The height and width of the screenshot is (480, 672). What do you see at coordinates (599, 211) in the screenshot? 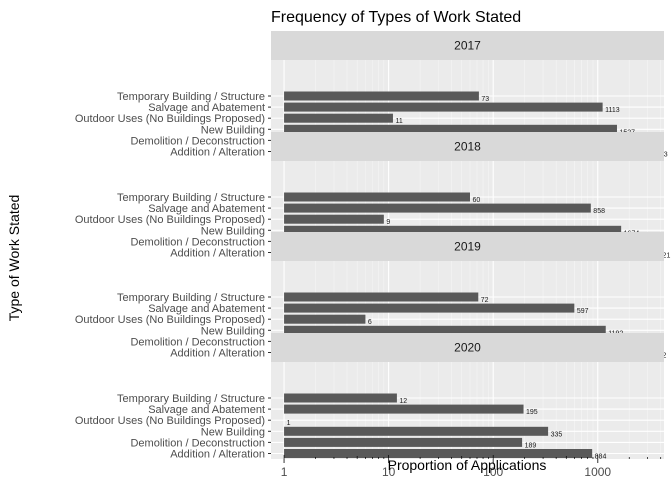
I see `data-label: 858` at bounding box center [599, 211].